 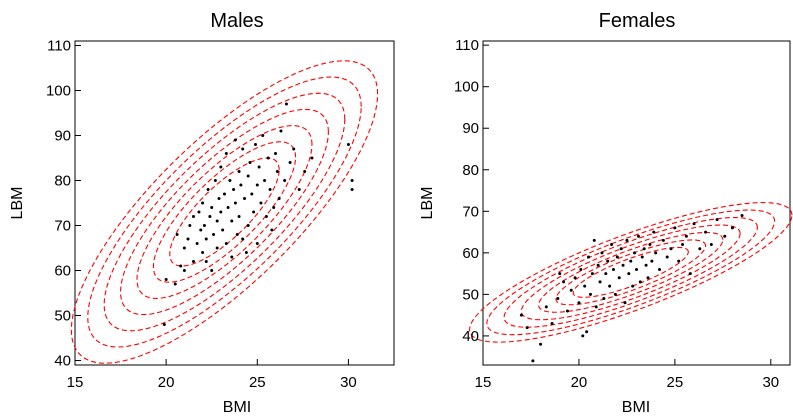 I want to click on females-chart-title: Females, so click(x=637, y=21).